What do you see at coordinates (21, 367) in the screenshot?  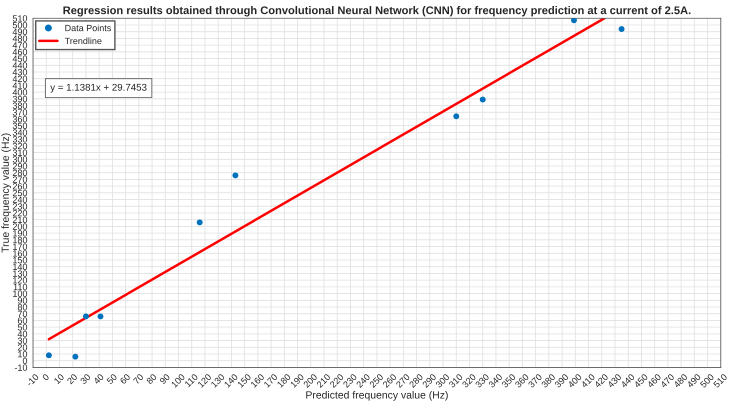 I see `y-tick-label: -10` at bounding box center [21, 367].